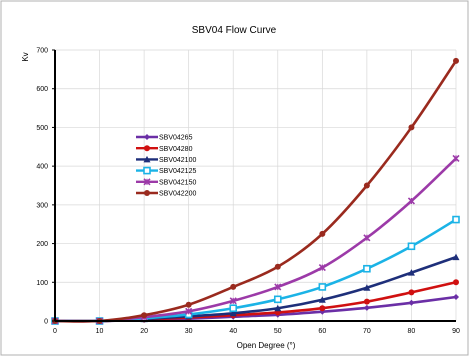 The width and height of the screenshot is (469, 361). What do you see at coordinates (278, 331) in the screenshot?
I see `x-tick-label: 50` at bounding box center [278, 331].